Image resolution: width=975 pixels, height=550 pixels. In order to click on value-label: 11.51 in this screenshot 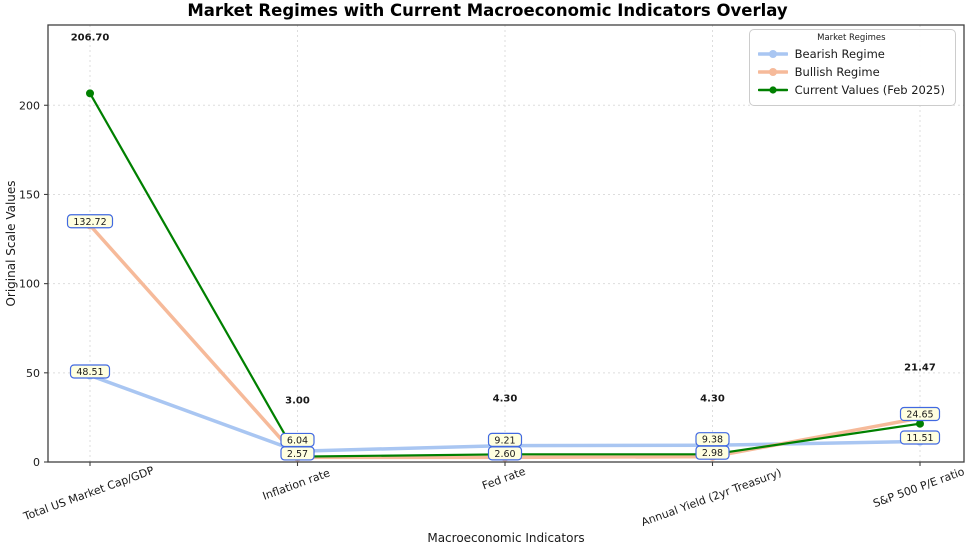, I will do `click(919, 438)`.